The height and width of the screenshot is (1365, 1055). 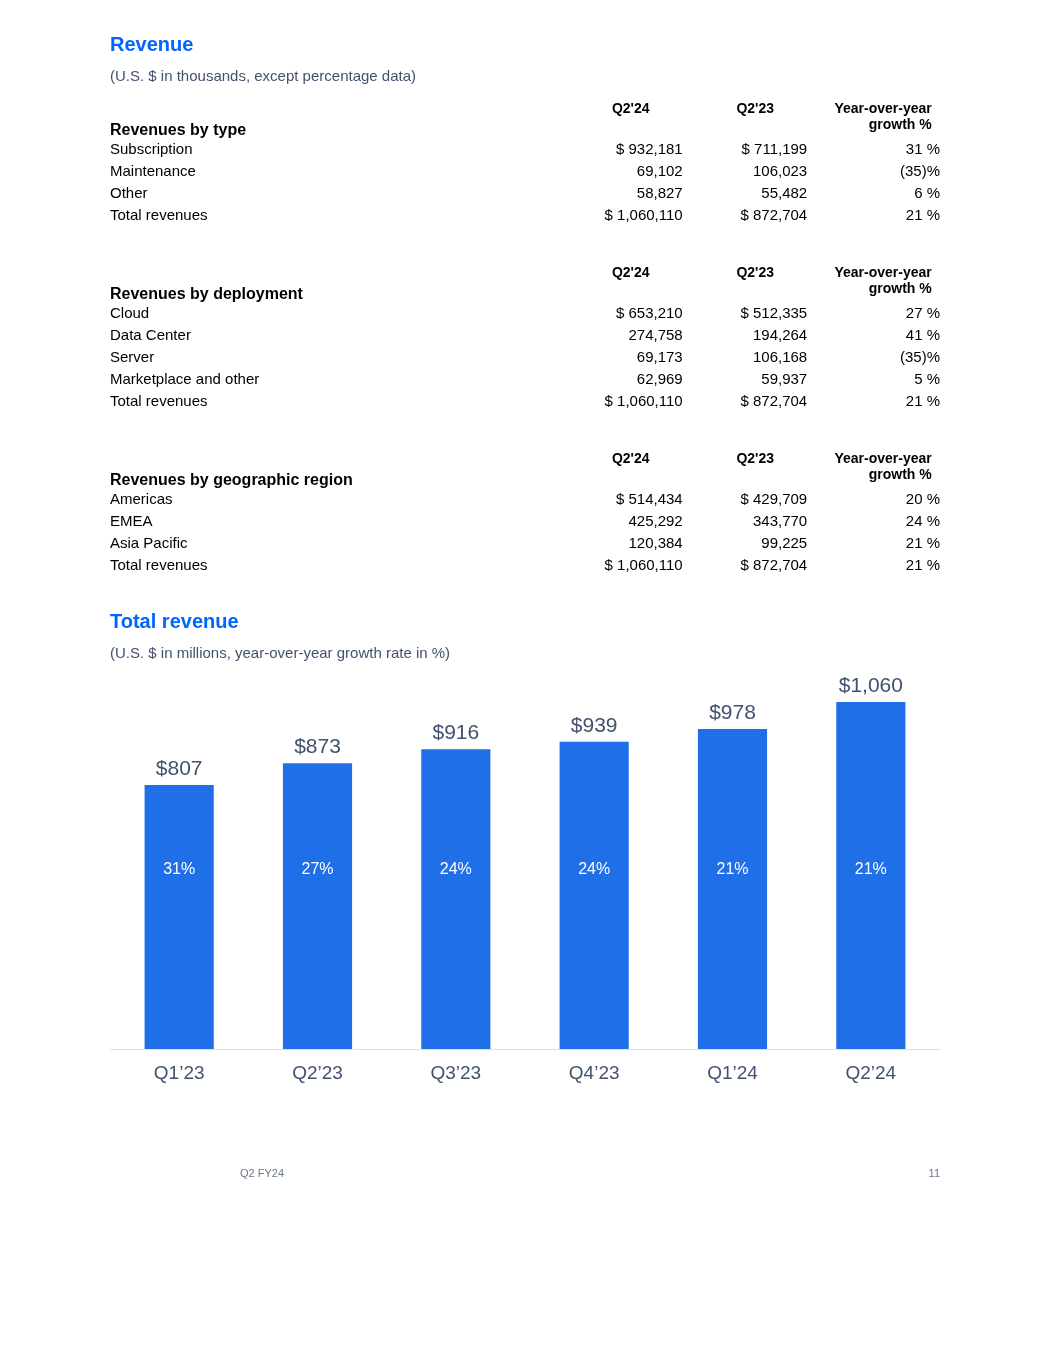 I want to click on data-label: 274,758, so click(x=655, y=334).